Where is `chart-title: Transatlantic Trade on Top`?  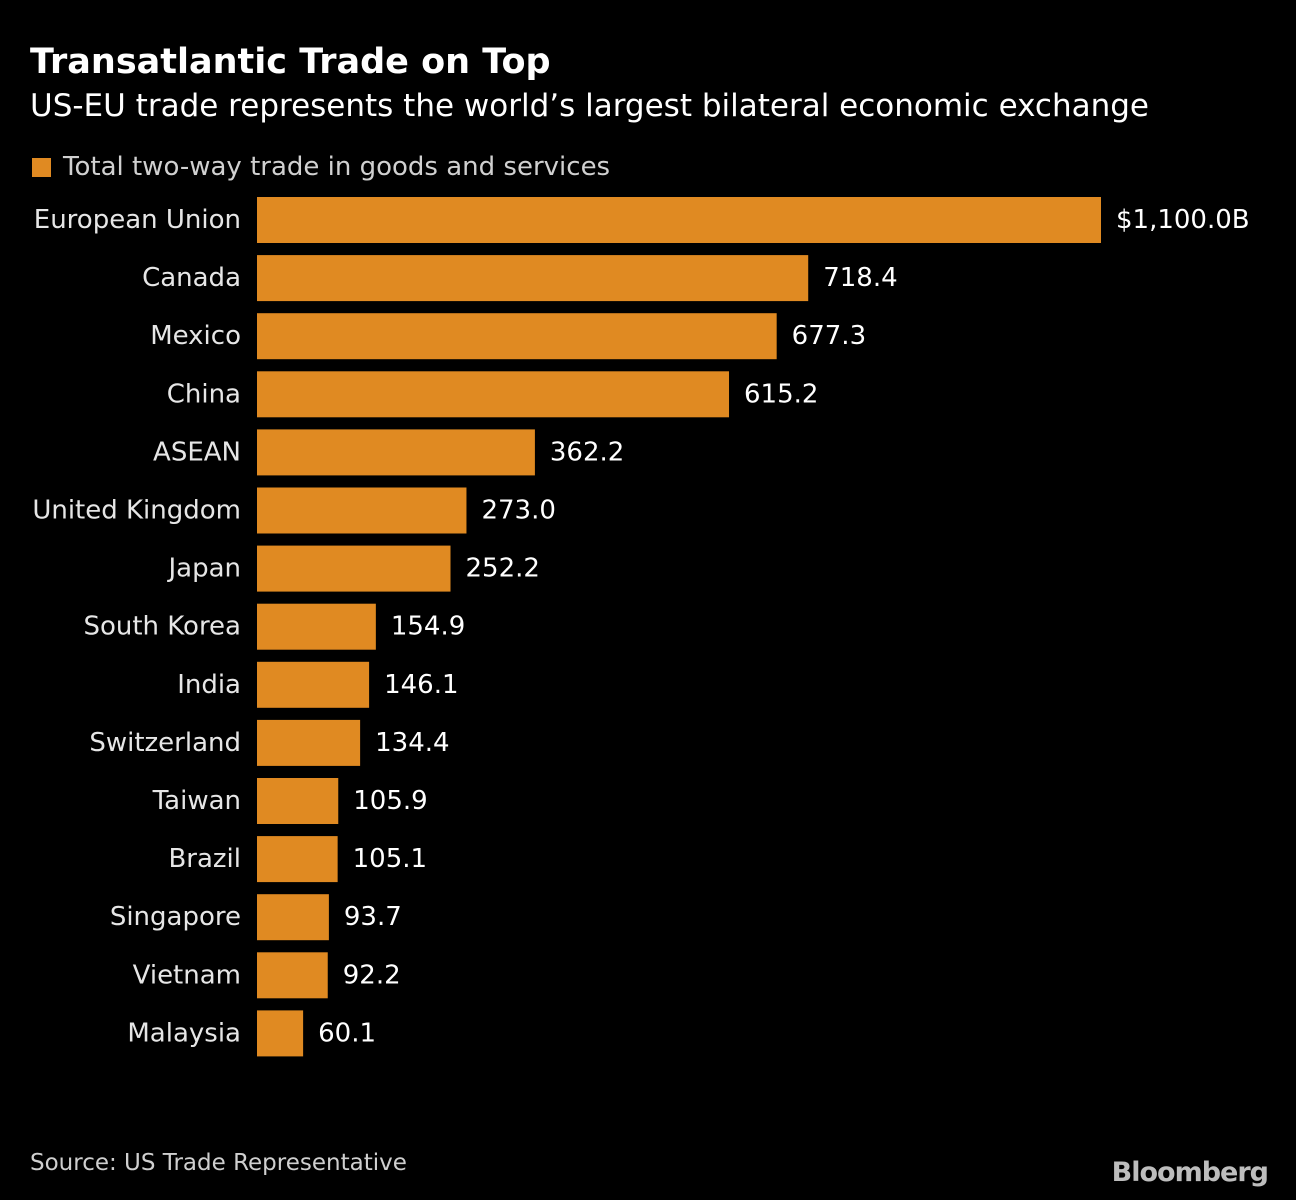
chart-title: Transatlantic Trade on Top is located at coordinates (290, 62).